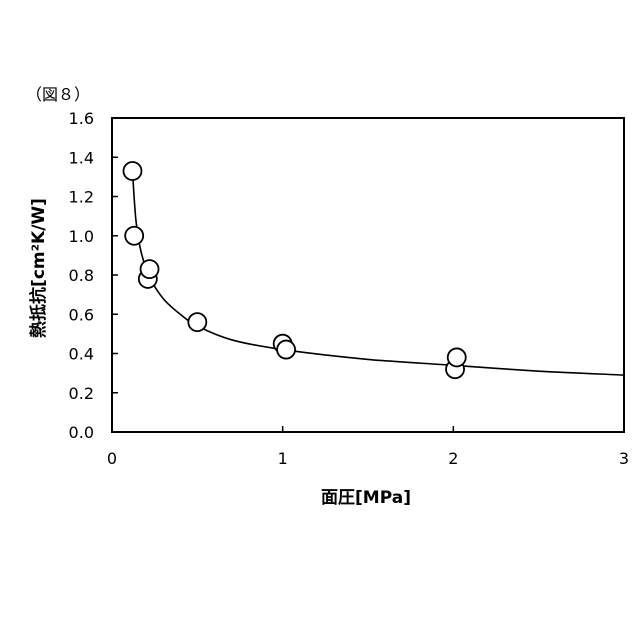 This screenshot has height=640, width=640. What do you see at coordinates (81, 236) in the screenshot?
I see `y-tick-label: 1.0` at bounding box center [81, 236].